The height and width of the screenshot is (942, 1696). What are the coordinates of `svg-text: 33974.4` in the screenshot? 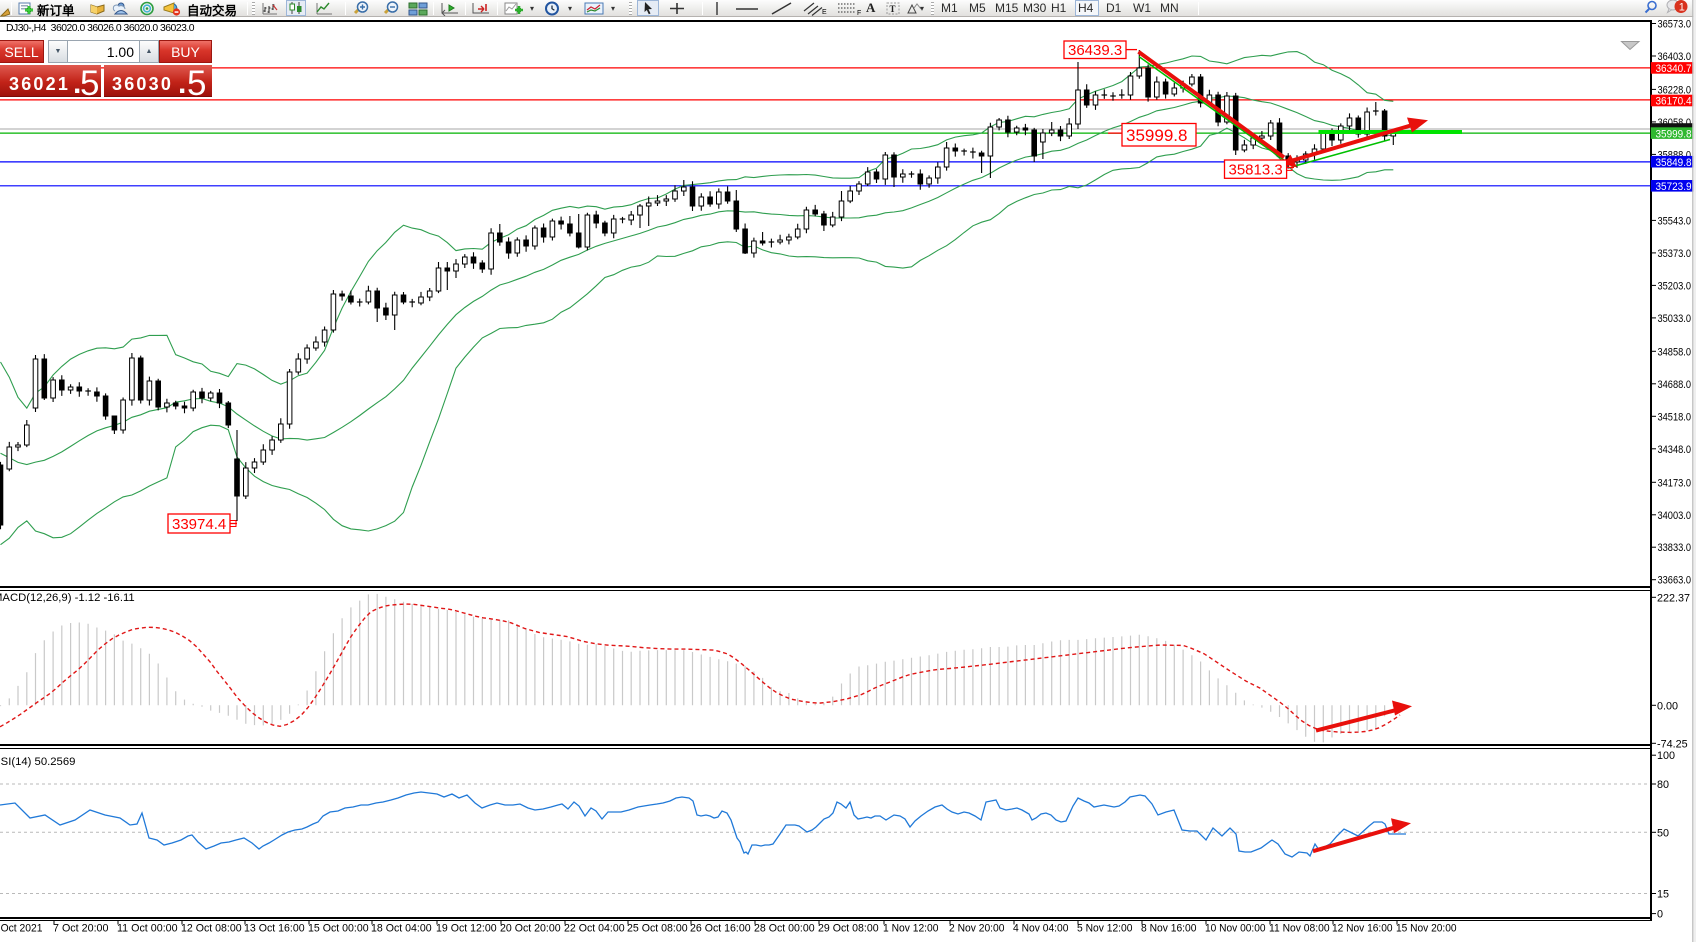 It's located at (199, 524).